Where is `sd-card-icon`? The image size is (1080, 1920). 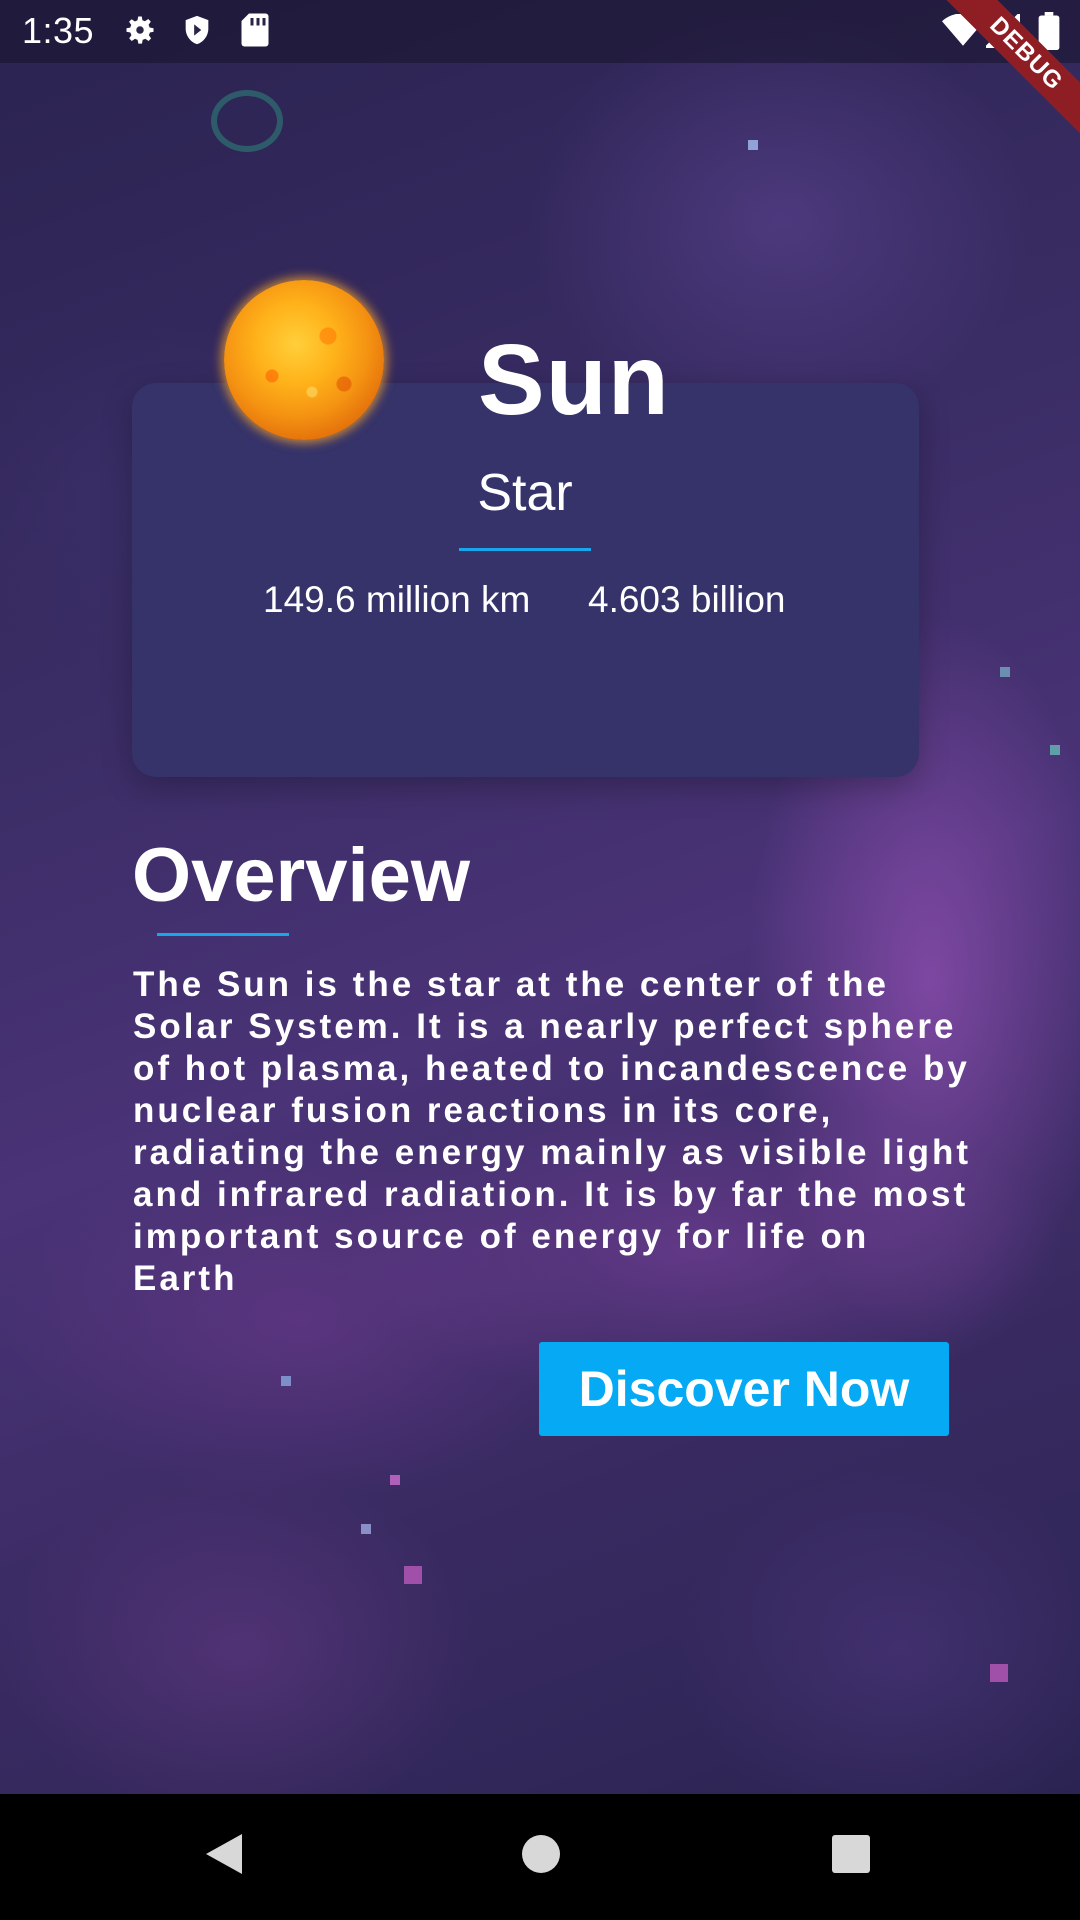
sd-card-icon is located at coordinates (255, 32).